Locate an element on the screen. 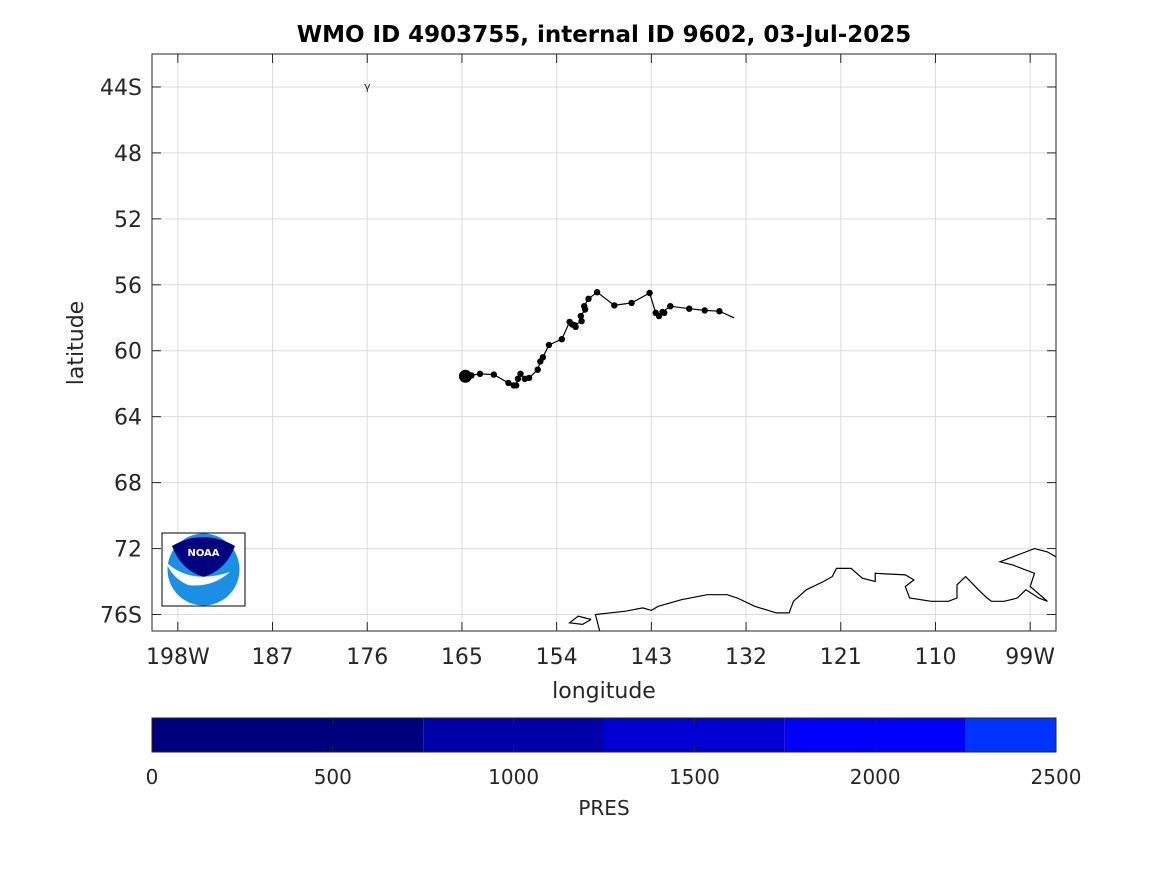  y-tick-label: 64 is located at coordinates (128, 418).